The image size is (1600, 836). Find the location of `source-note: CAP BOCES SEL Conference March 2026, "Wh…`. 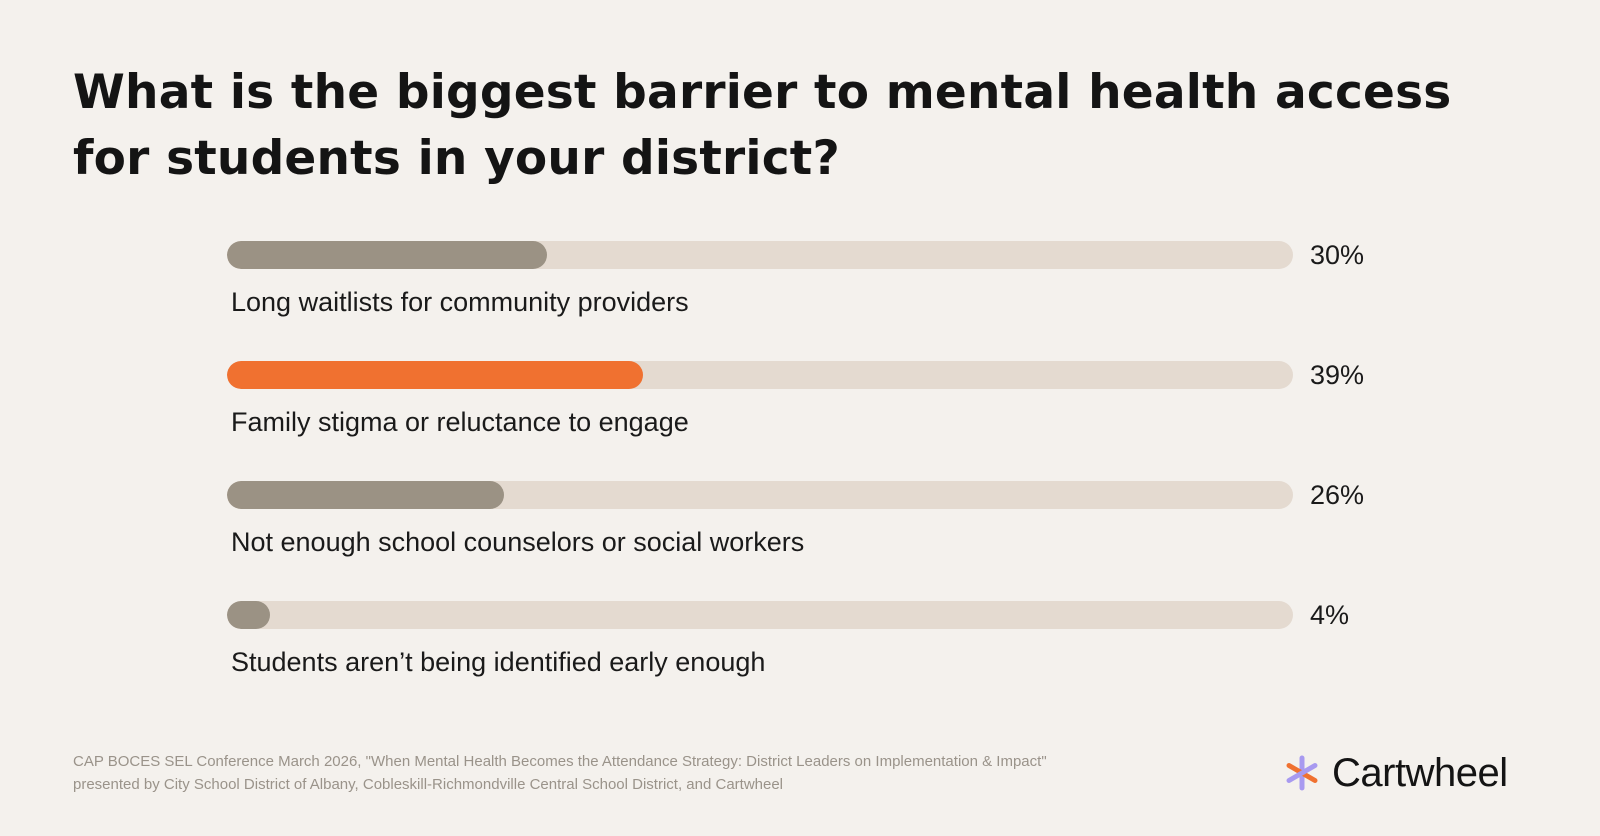

source-note: CAP BOCES SEL Conference March 2026, "Wh… is located at coordinates (560, 773).